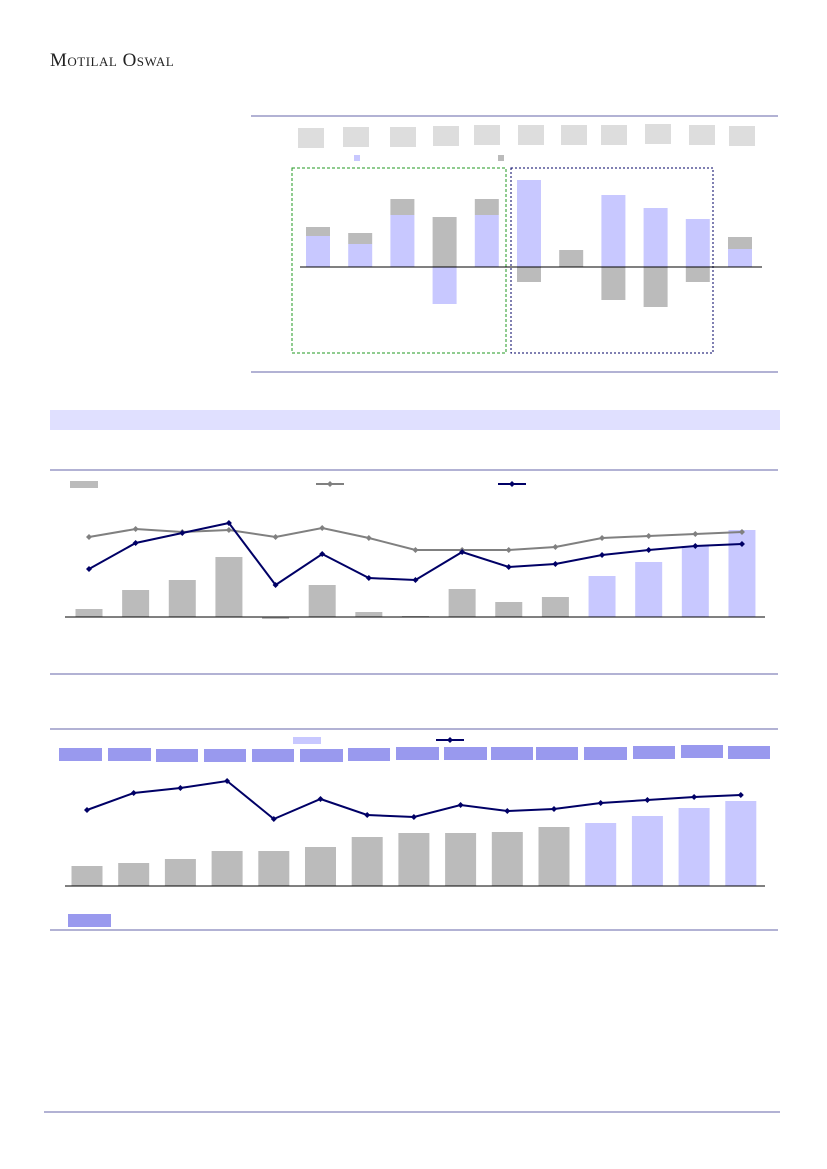 Image resolution: width=827 pixels, height=1169 pixels. I want to click on highlight-box, so click(612, 260).